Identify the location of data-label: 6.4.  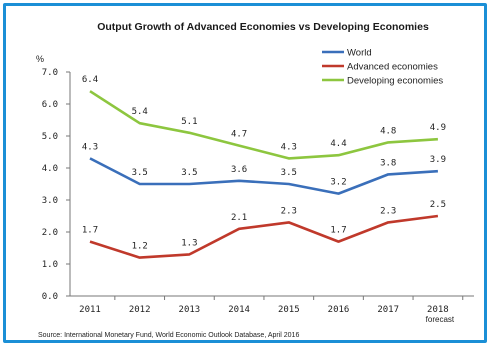
(90, 80).